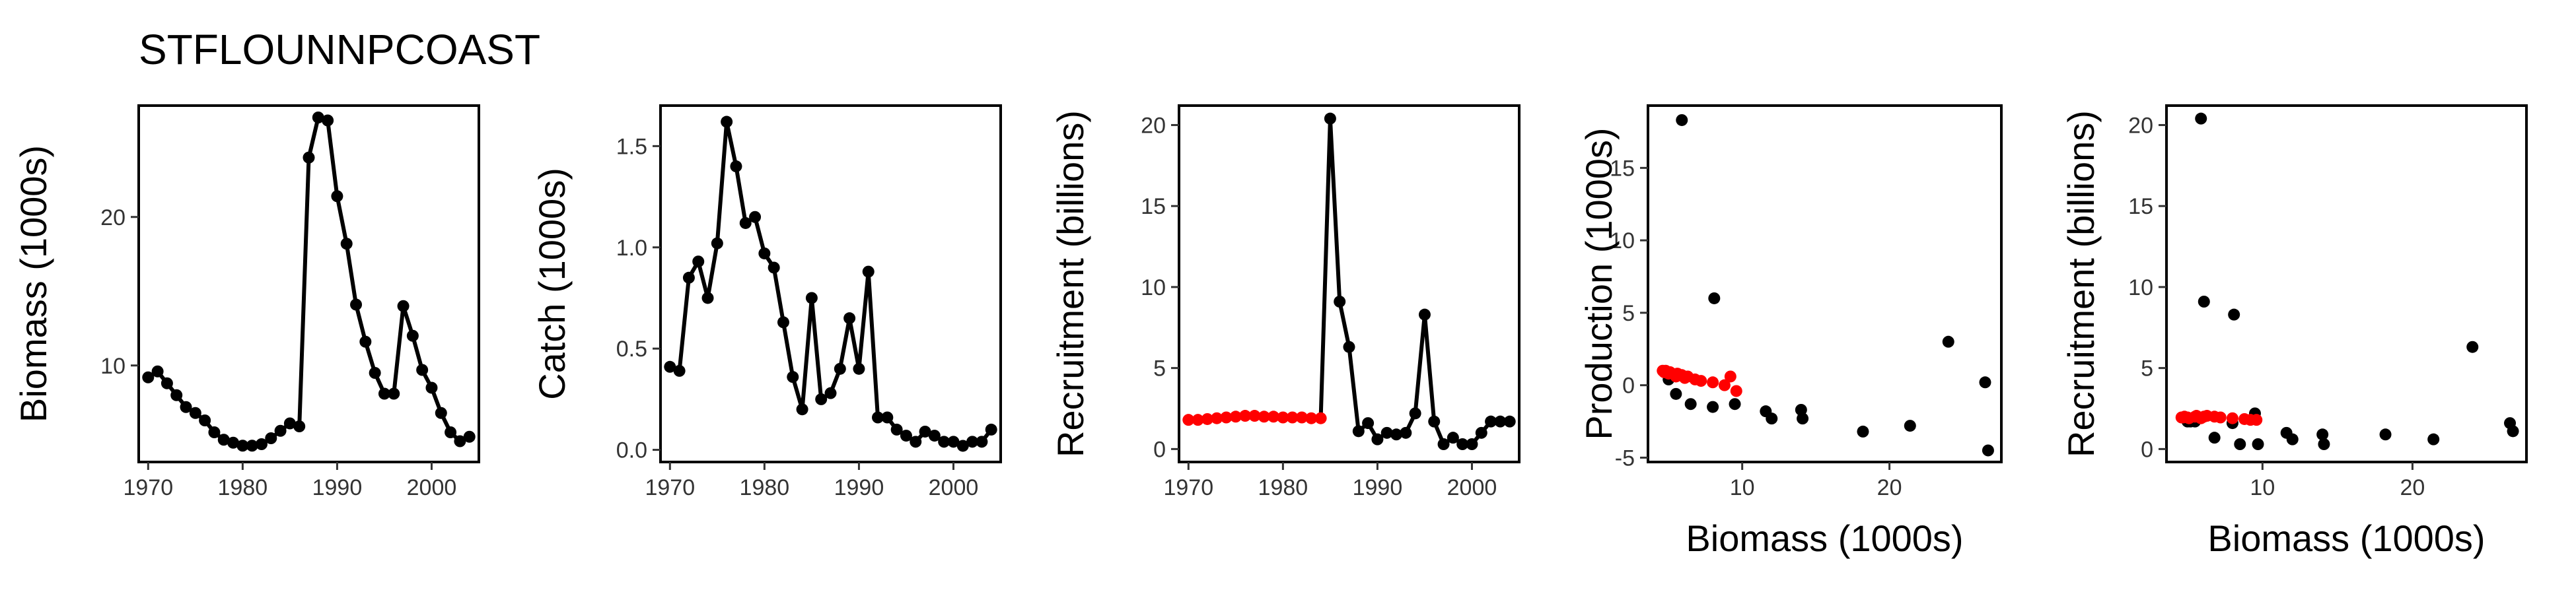  I want to click on x-tick-label: 10, so click(1743, 487).